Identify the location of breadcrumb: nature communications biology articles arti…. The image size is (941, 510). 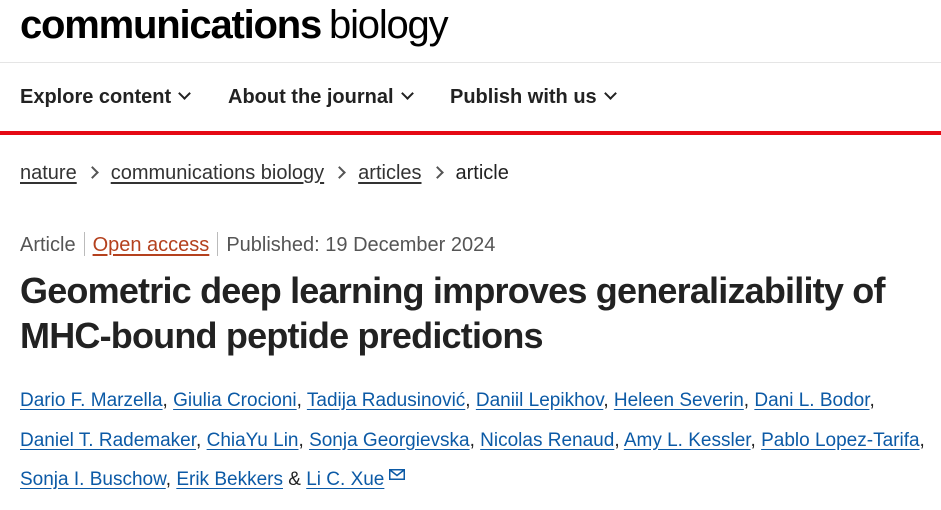
(264, 173).